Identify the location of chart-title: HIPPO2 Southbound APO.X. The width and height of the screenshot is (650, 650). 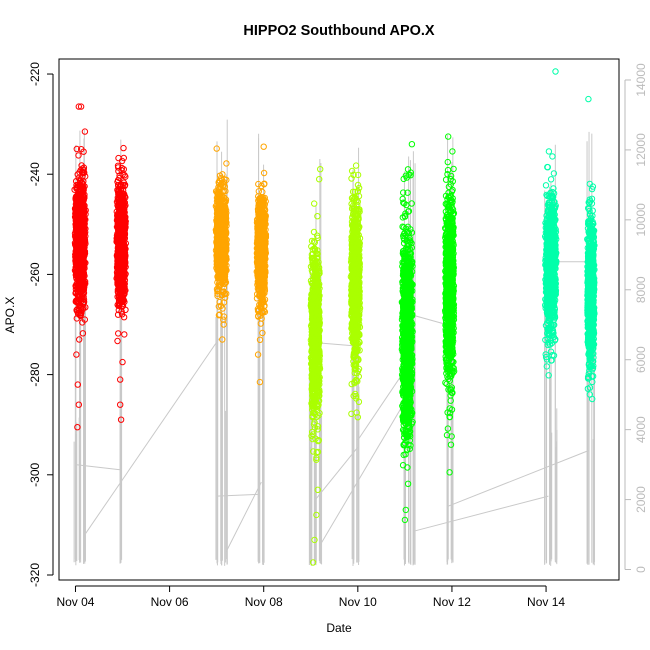
(339, 31).